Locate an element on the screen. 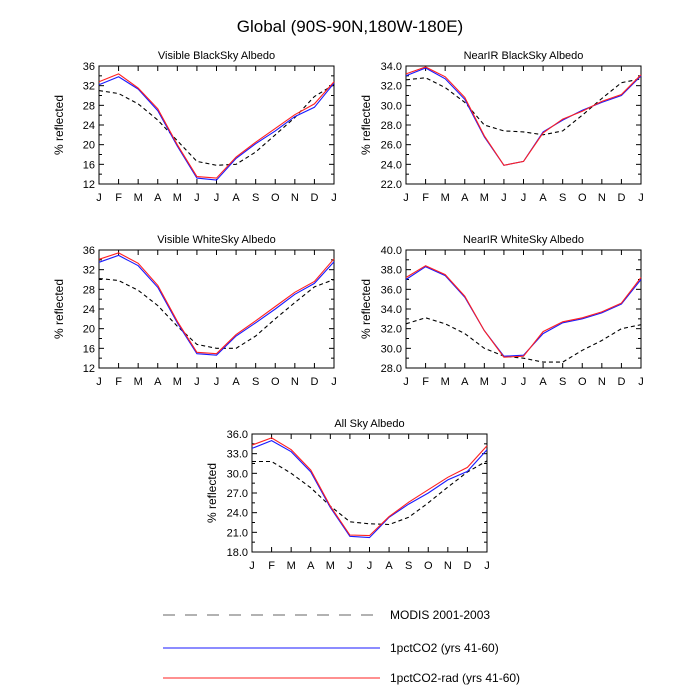 This screenshot has width=700, height=700. y-tick-label: 28.0 is located at coordinates (391, 369).